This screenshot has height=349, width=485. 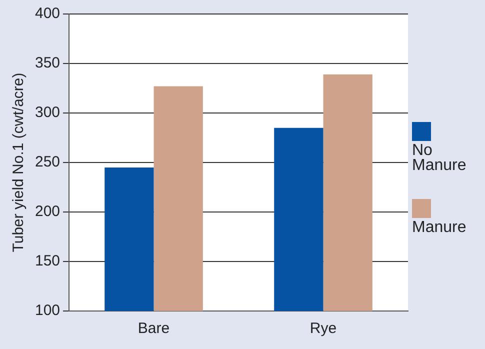 I want to click on y-tick-label: 400, so click(x=47, y=13).